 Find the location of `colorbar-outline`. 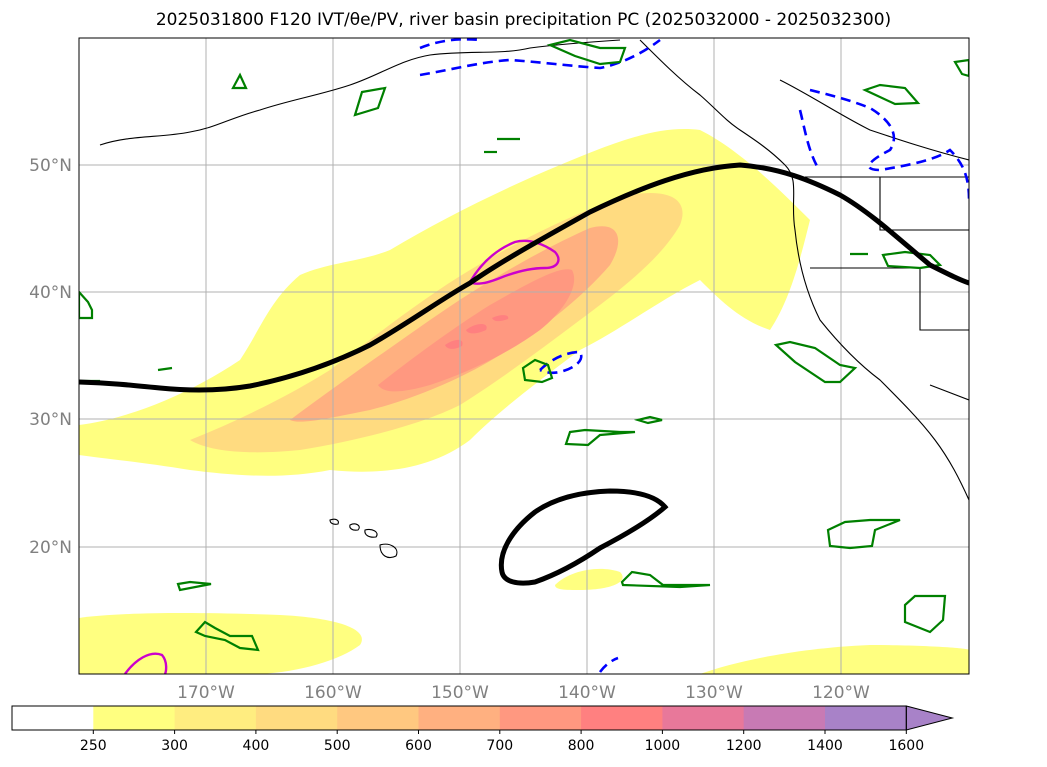

colorbar-outline is located at coordinates (459, 718).